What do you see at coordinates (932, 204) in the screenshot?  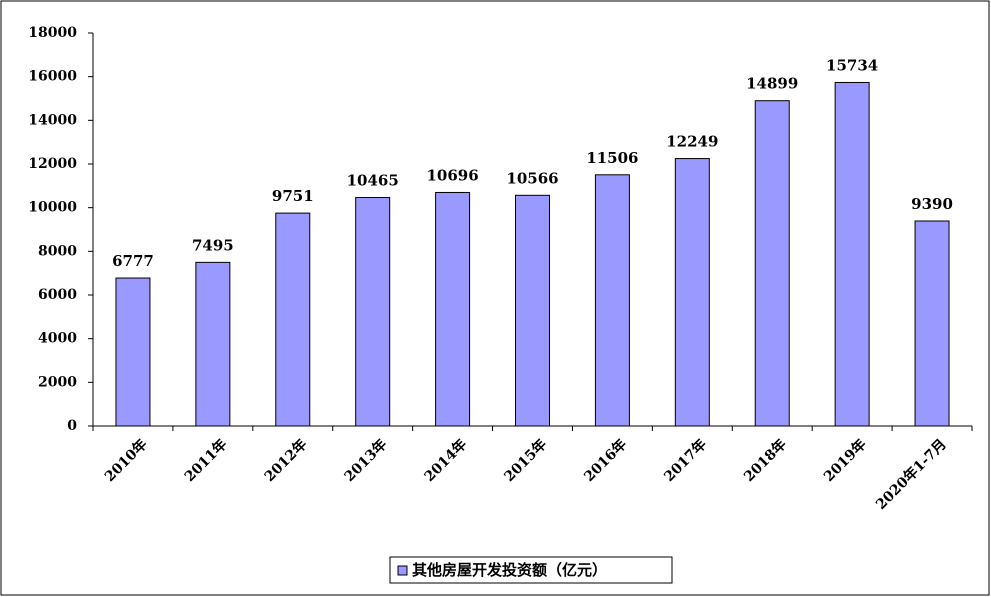 I see `data-label: 9390` at bounding box center [932, 204].